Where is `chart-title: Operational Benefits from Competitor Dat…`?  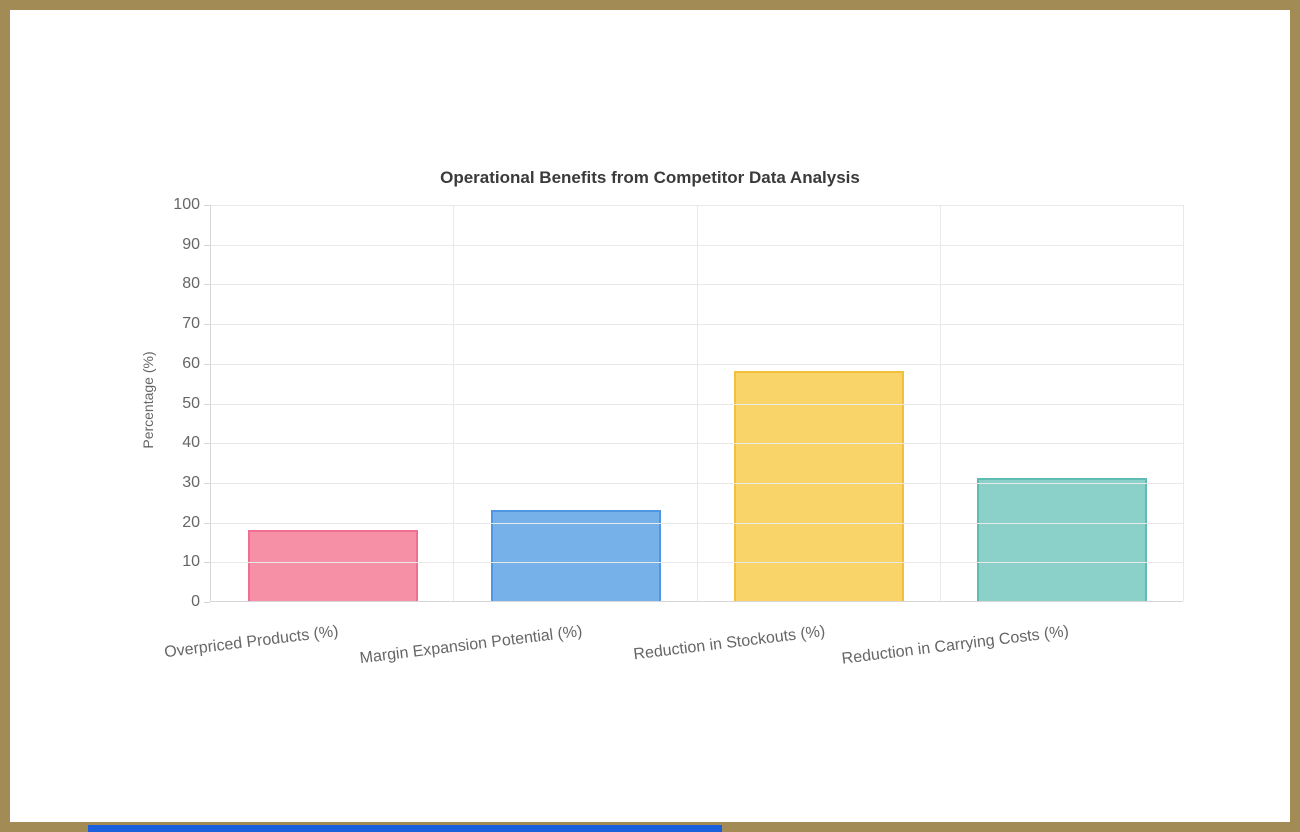
chart-title: Operational Benefits from Competitor Dat… is located at coordinates (650, 177).